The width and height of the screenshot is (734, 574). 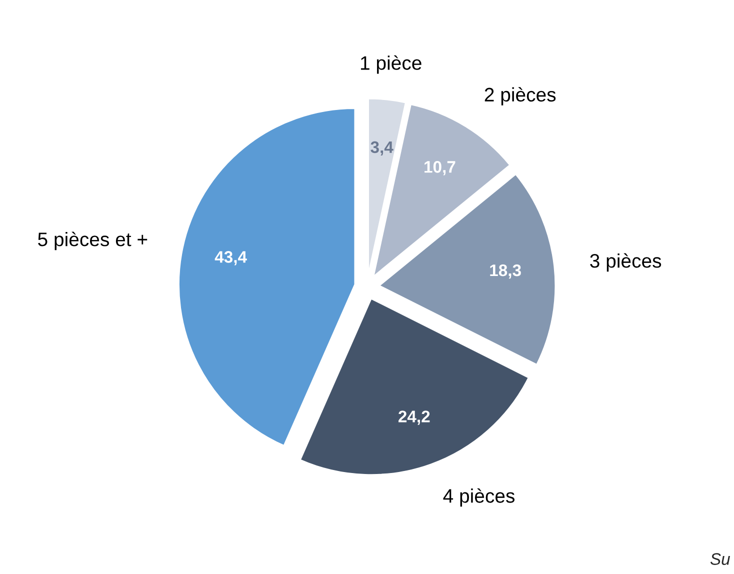 I want to click on data-label: 18,3, so click(x=505, y=271).